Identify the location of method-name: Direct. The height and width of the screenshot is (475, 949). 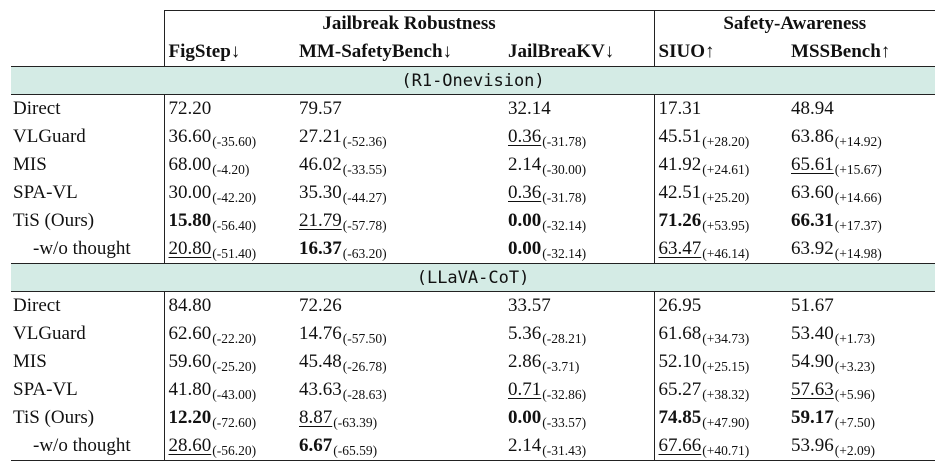
(88, 305).